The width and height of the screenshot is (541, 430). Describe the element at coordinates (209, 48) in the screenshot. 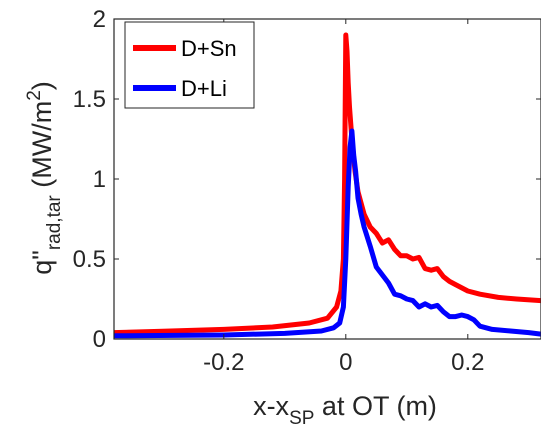

I see `legend-label-dsn: D+Sn` at that location.